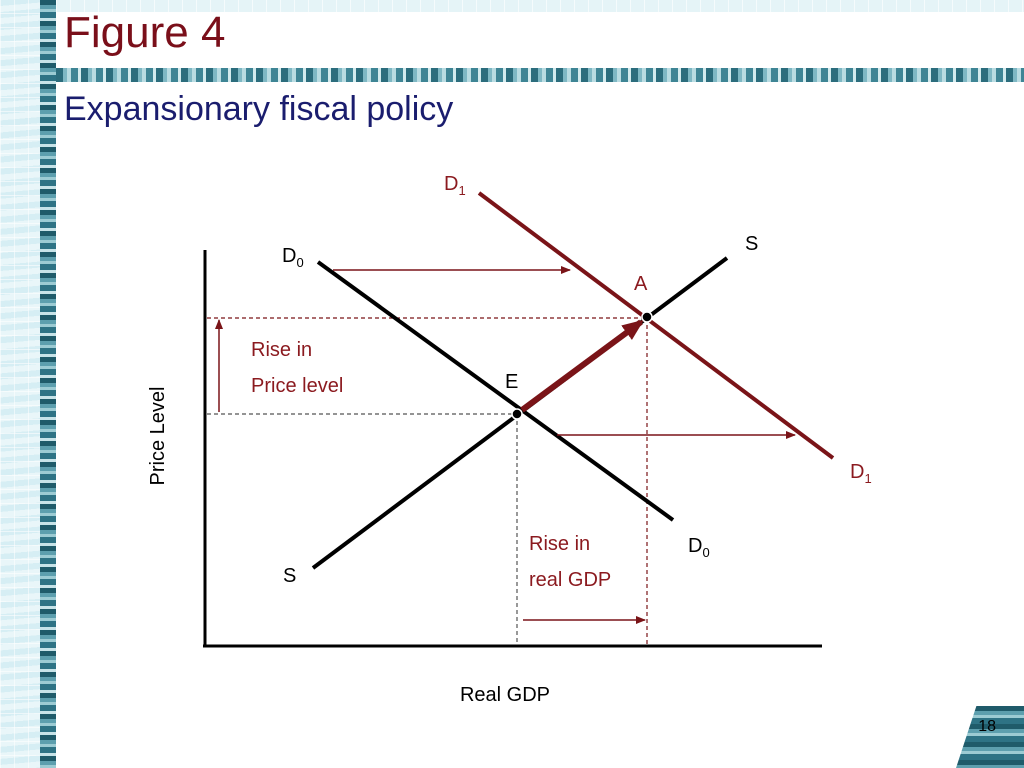 The width and height of the screenshot is (1024, 768). Describe the element at coordinates (540, 6) in the screenshot. I see `top-decorative-strip` at that location.